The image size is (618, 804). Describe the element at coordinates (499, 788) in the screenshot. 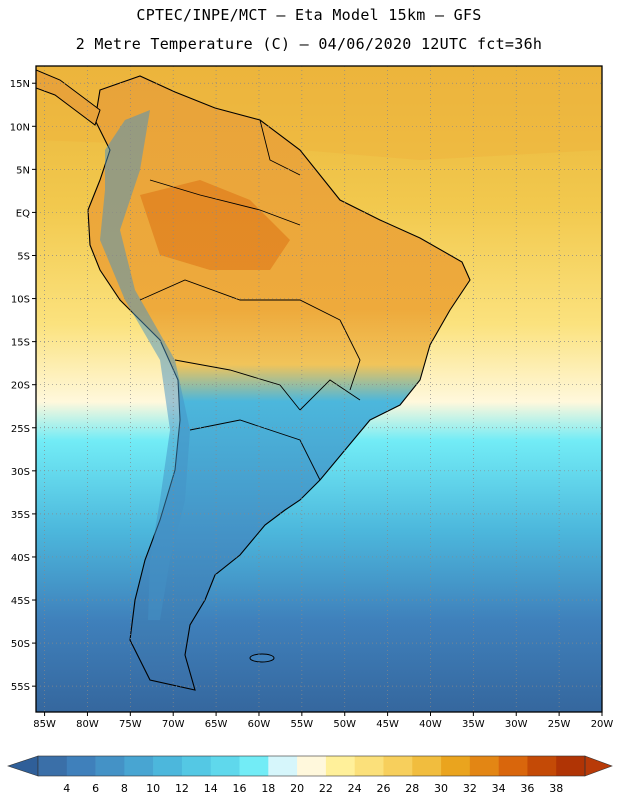

I see `colorbar-label: 34` at that location.